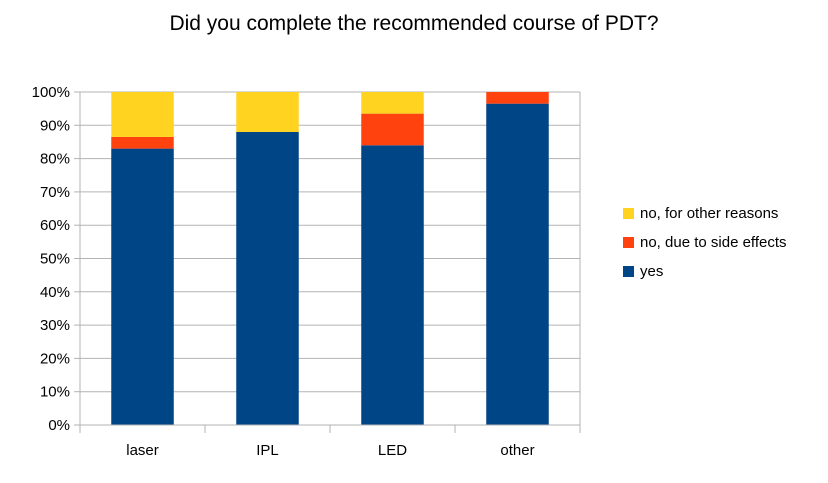 The height and width of the screenshot is (483, 828). I want to click on y-tick-label: 20%, so click(55, 358).